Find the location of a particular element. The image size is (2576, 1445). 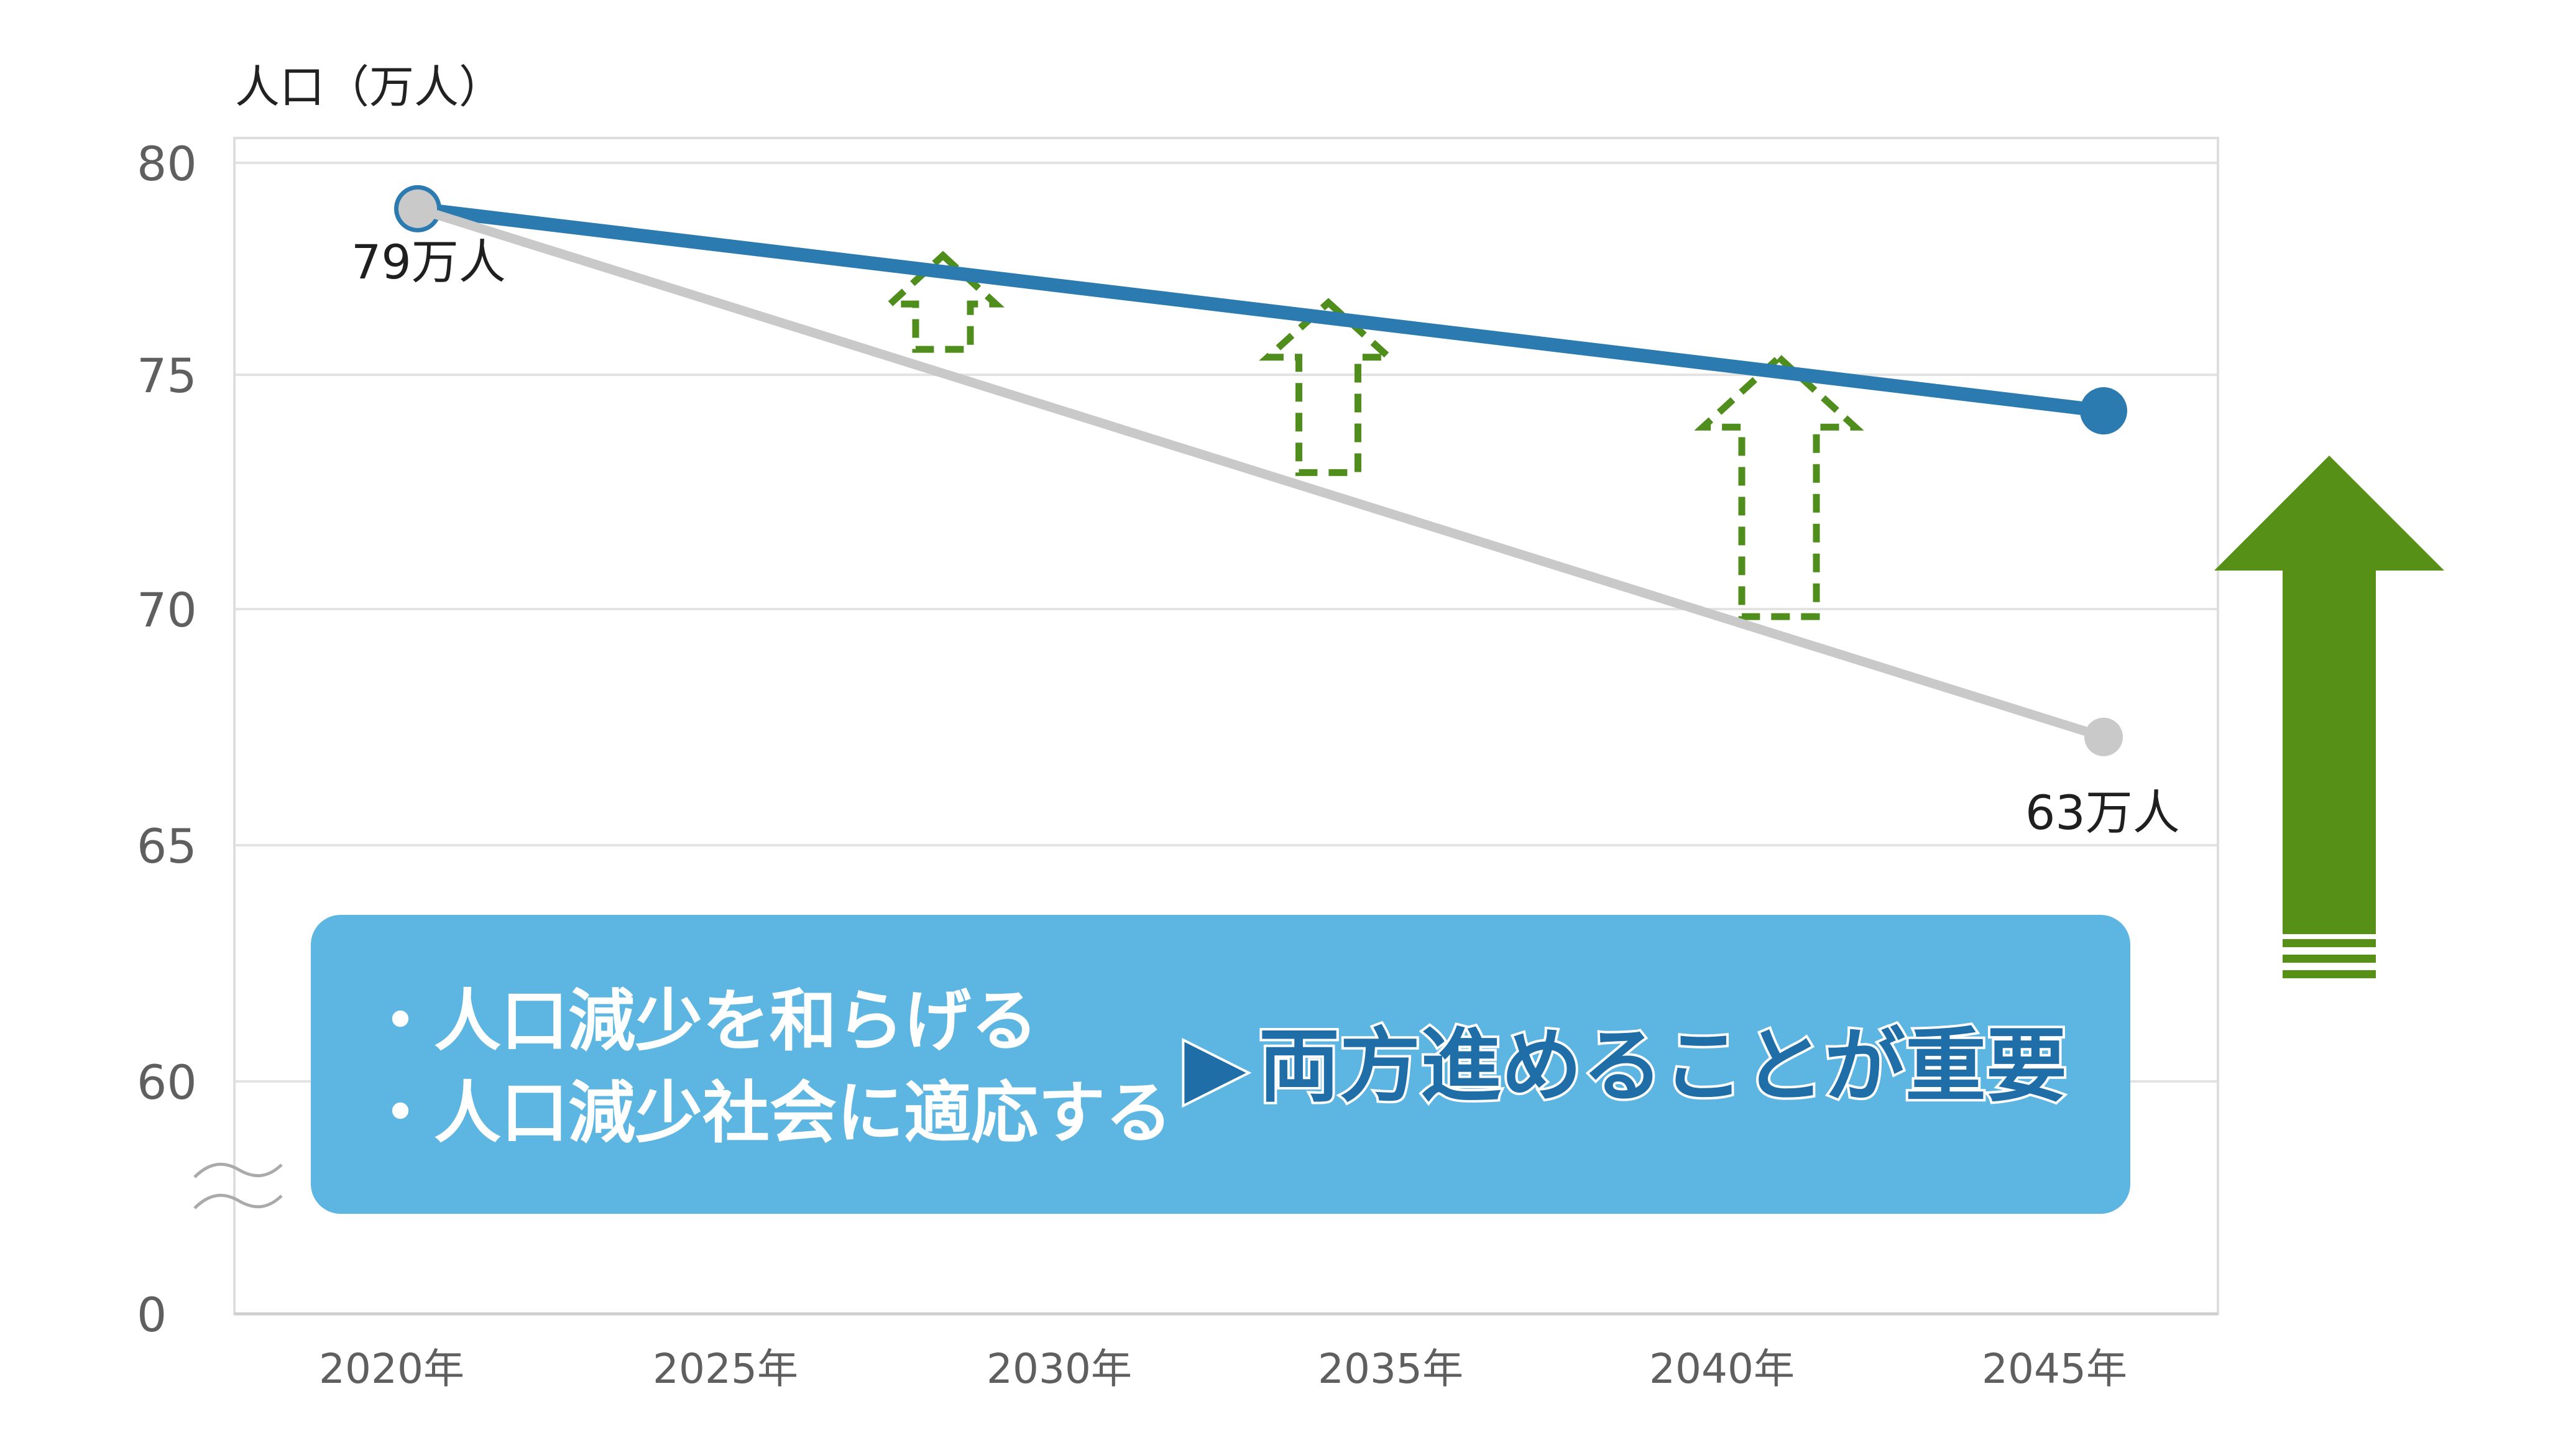

x-axis-tick-label: 2025年 is located at coordinates (725, 1369).